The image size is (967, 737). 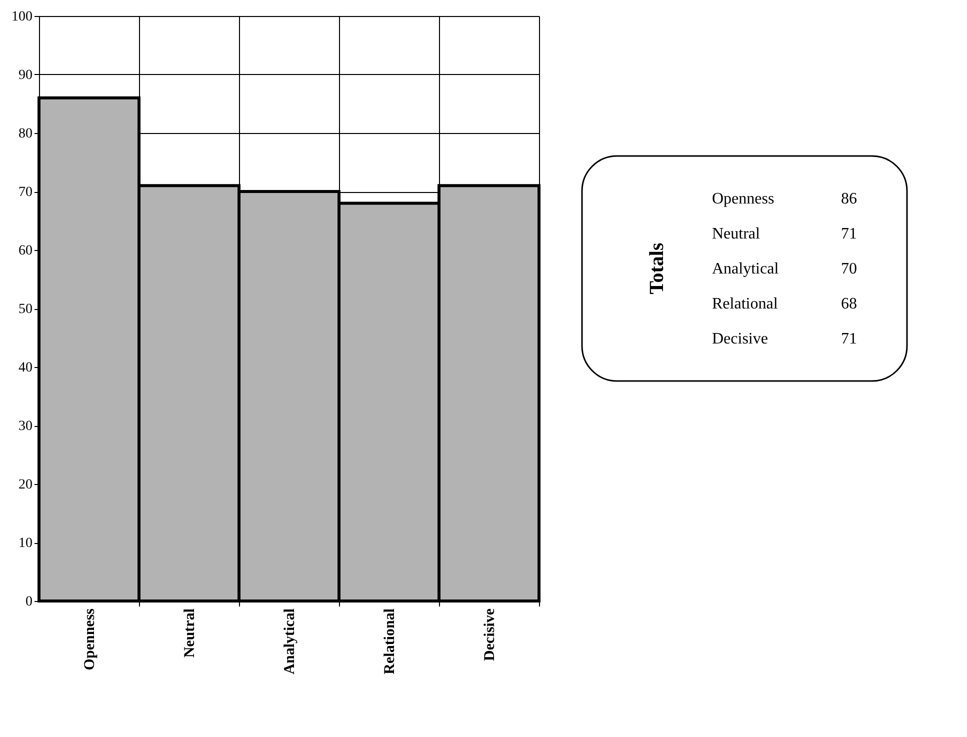 I want to click on y-tick-label: 70, so click(x=25, y=192).